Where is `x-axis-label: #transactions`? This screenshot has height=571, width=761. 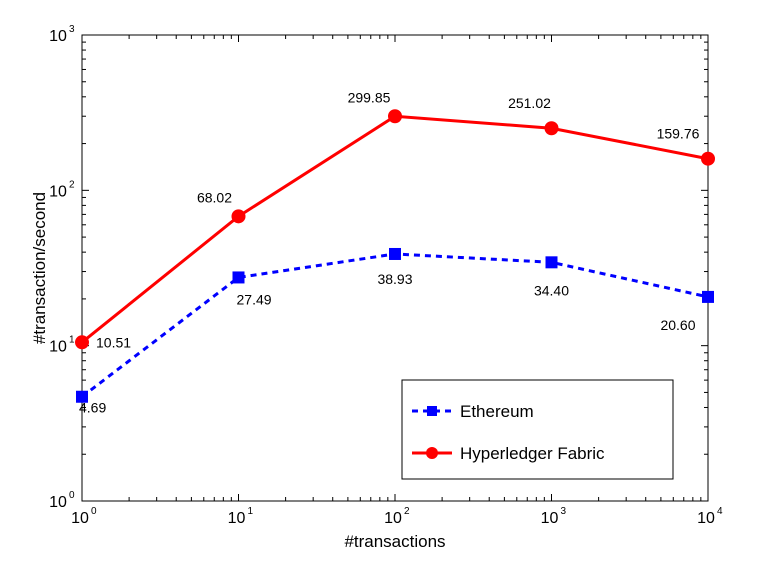
x-axis-label: #transactions is located at coordinates (394, 541).